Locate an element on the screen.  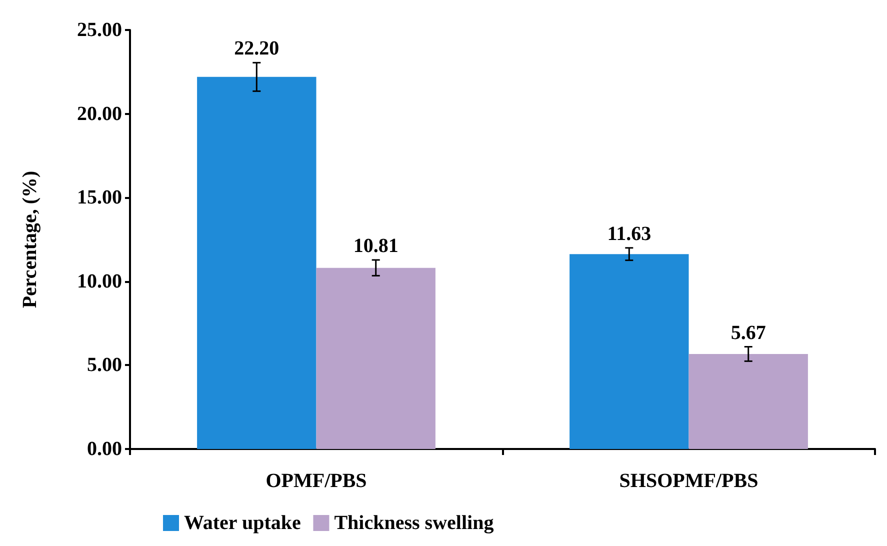
y-tick-label: 5.00 is located at coordinates (104, 365).